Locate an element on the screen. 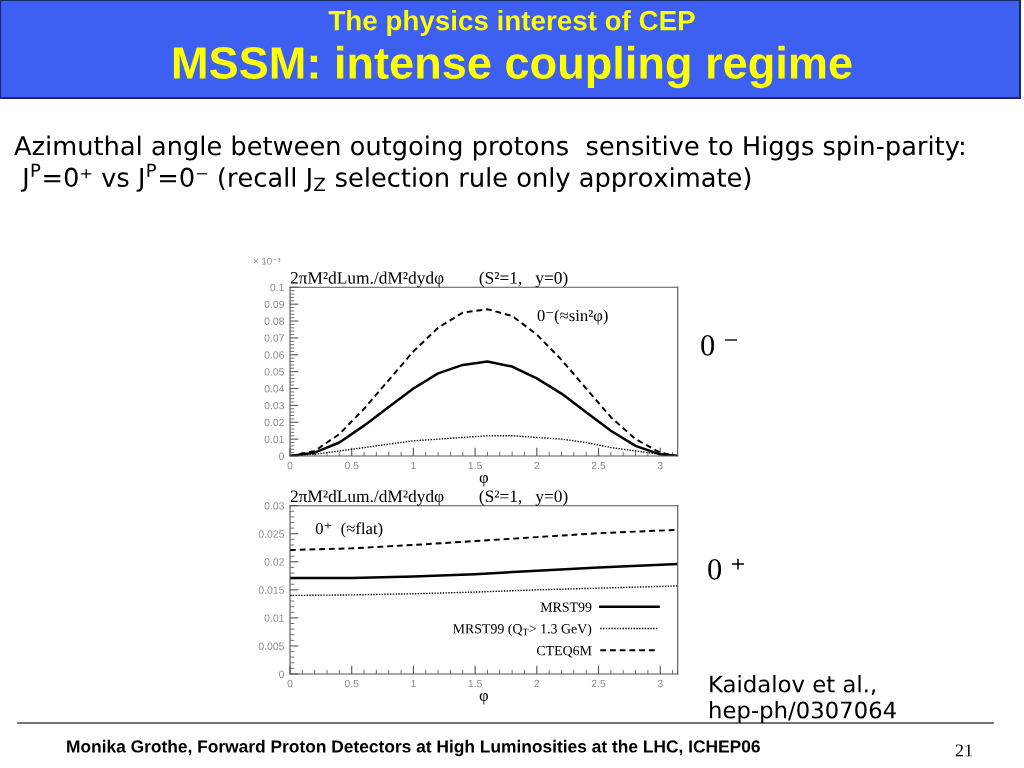 The width and height of the screenshot is (1024, 768). legend-label: MRST99 is located at coordinates (566, 607).